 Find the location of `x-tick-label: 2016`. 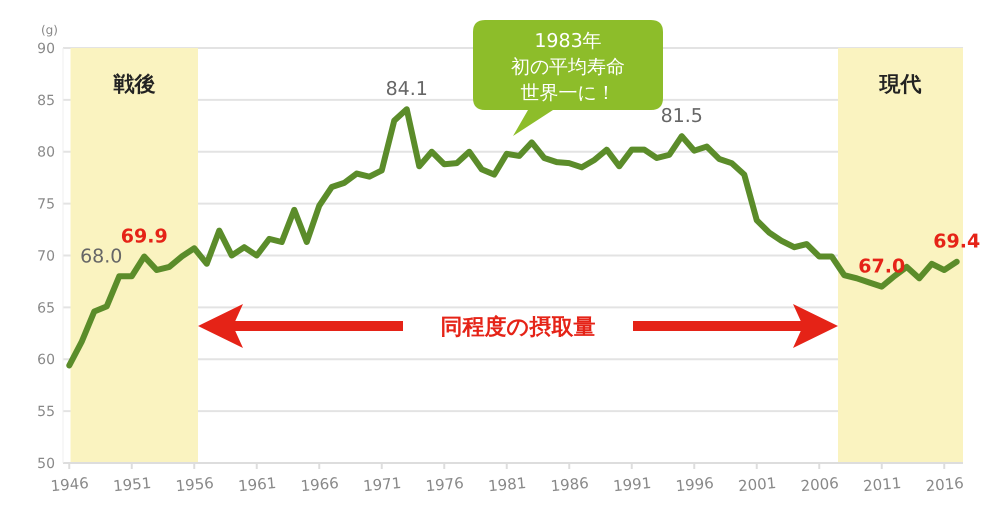

x-tick-label: 2016 is located at coordinates (944, 485).